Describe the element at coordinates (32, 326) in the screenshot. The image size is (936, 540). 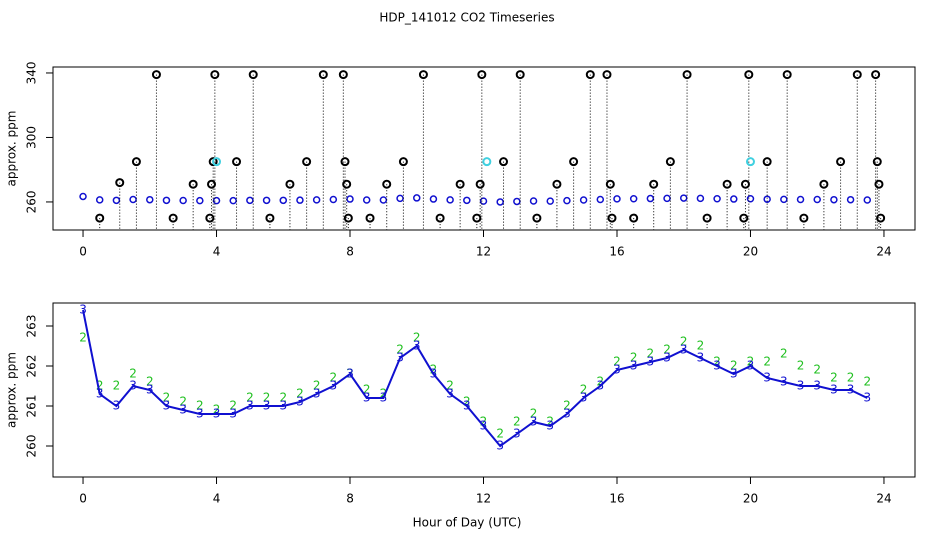
I see `y-tick-label: 263` at that location.